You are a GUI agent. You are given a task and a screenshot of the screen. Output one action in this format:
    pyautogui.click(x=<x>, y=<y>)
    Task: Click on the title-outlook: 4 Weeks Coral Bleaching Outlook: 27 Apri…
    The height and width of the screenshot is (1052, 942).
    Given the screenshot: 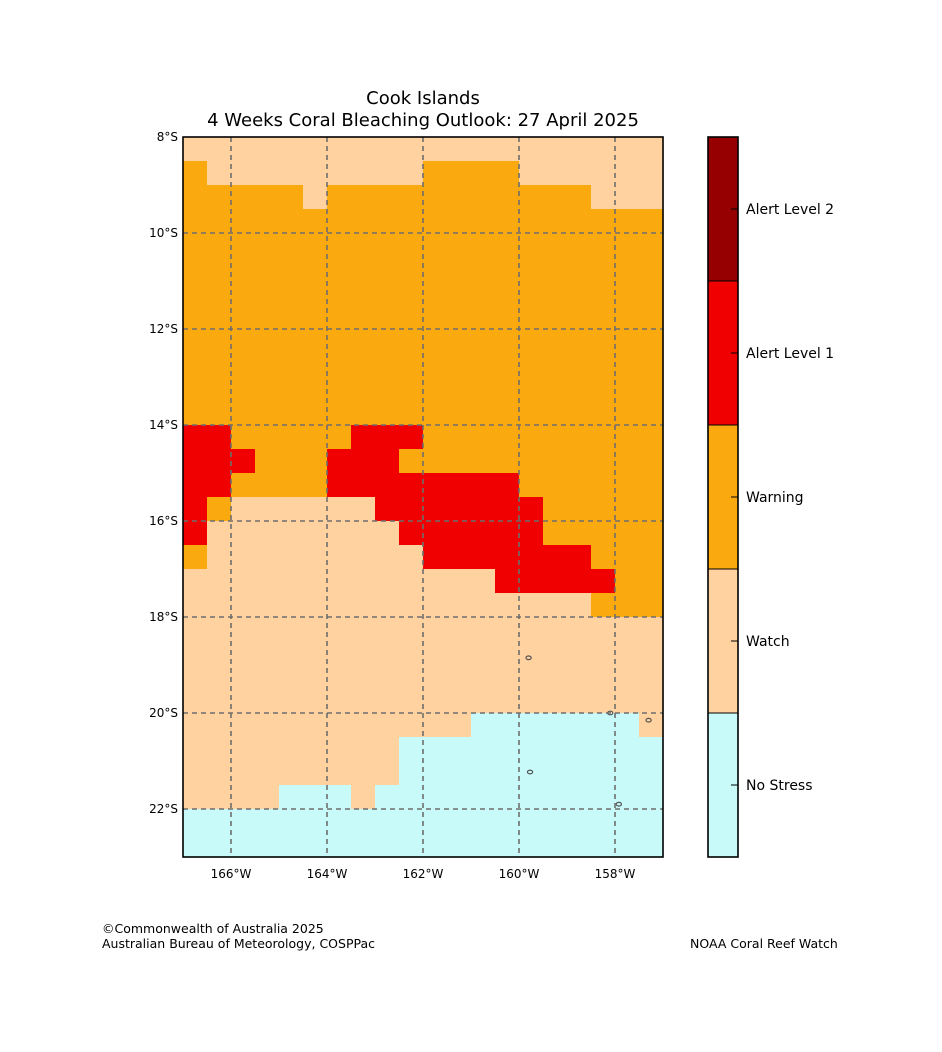 What is the action you would take?
    pyautogui.click(x=423, y=120)
    